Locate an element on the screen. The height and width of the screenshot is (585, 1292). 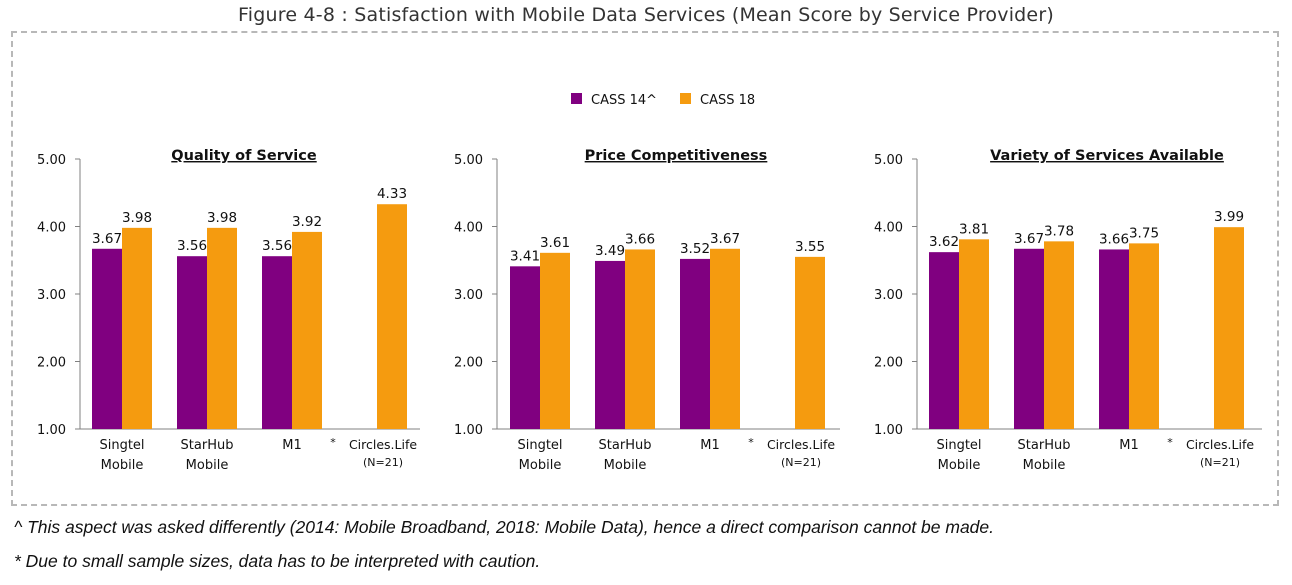
price-competitiveness-data-label-cass18-3: 3.55 is located at coordinates (810, 247).